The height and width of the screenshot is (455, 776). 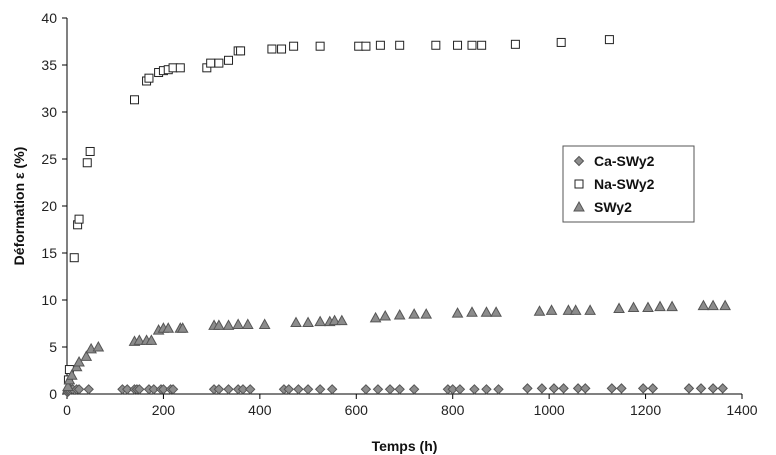 What do you see at coordinates (49, 253) in the screenshot?
I see `y-tick-label: 15` at bounding box center [49, 253].